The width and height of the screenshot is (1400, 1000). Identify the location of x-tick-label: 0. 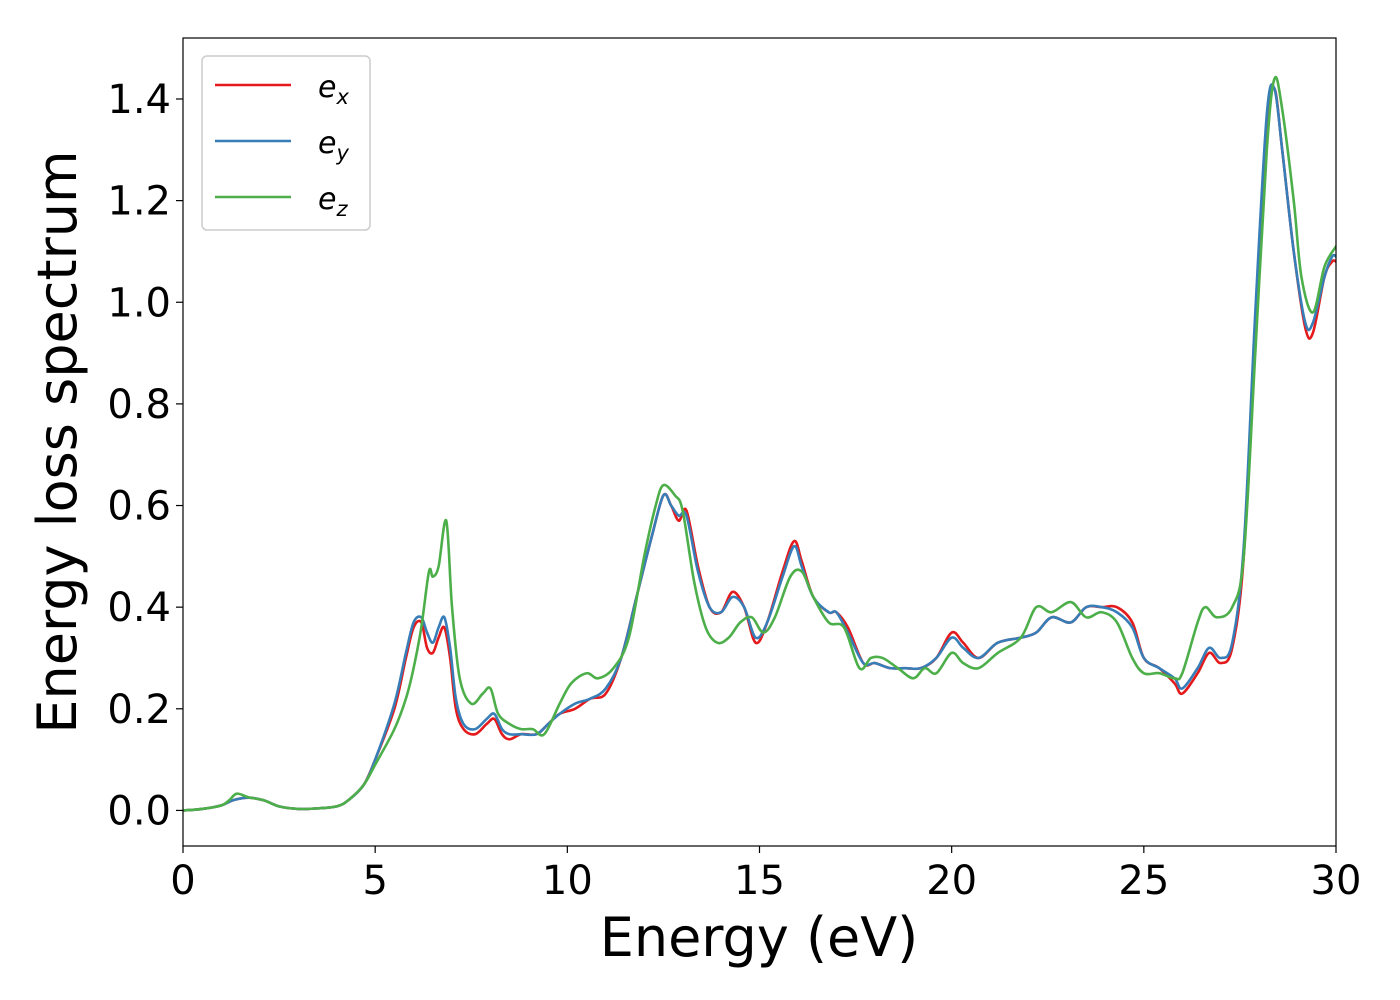
(182, 881).